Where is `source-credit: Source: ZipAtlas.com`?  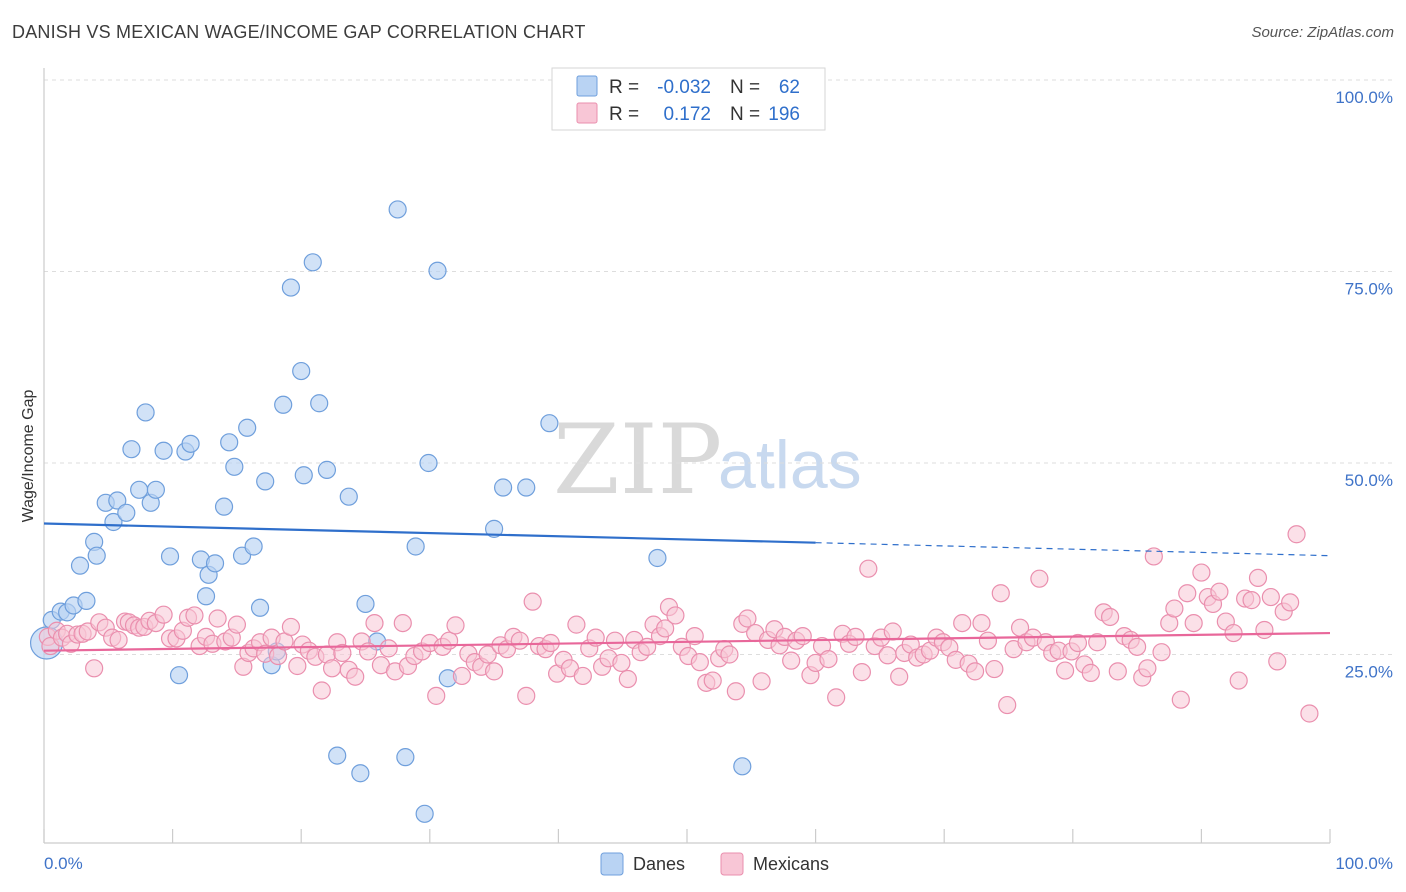 source-credit: Source: ZipAtlas.com is located at coordinates (1322, 32).